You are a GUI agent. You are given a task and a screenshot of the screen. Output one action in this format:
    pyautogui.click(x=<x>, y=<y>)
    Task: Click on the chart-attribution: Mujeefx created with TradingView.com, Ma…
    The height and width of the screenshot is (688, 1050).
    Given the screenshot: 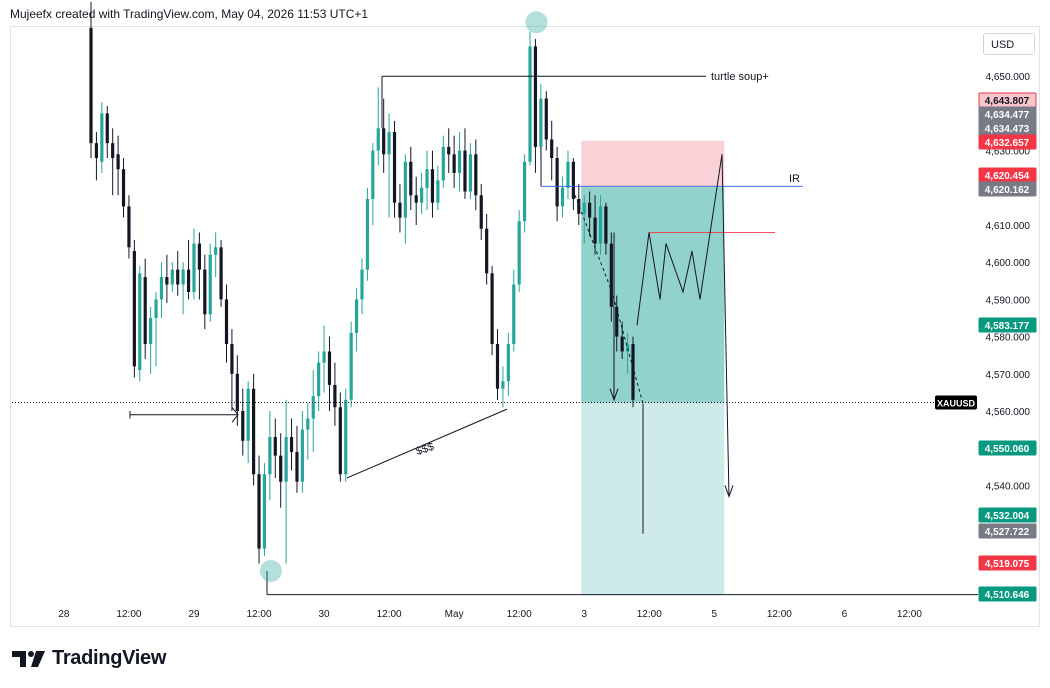 What is the action you would take?
    pyautogui.click(x=189, y=14)
    